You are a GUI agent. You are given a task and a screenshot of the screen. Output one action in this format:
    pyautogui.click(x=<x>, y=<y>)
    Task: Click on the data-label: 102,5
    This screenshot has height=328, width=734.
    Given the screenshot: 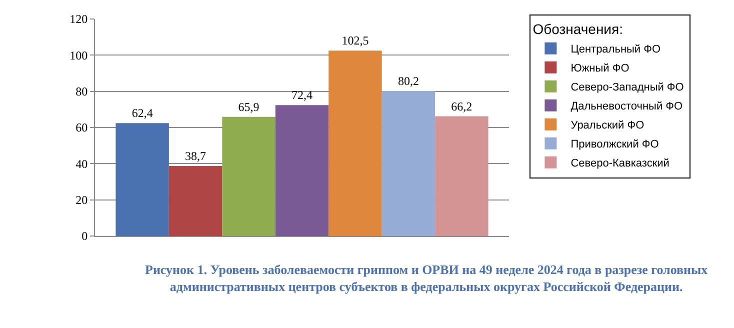 What is the action you would take?
    pyautogui.click(x=355, y=41)
    